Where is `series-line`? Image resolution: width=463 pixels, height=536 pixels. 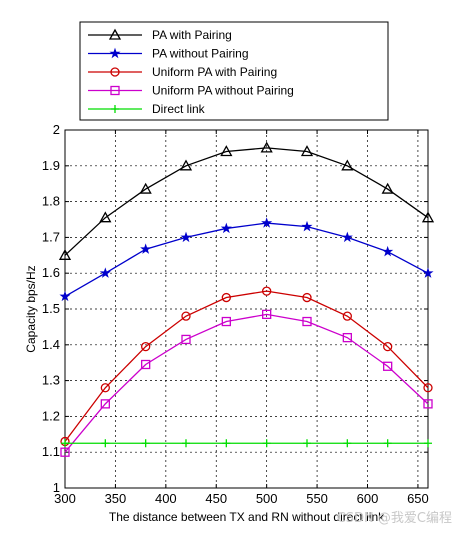
series-line is located at coordinates (246, 260).